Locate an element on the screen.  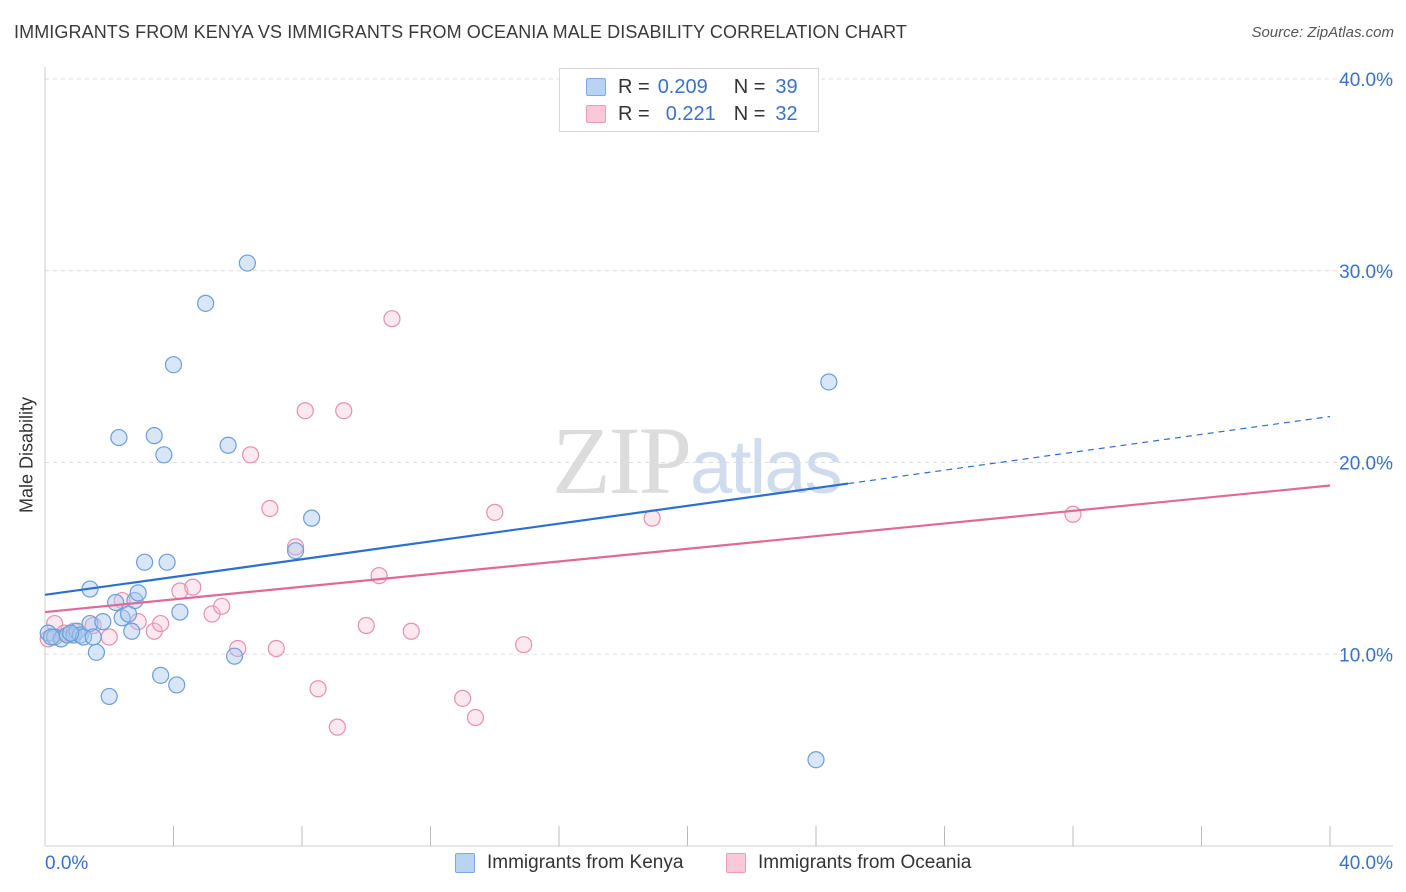
y-tick-label-20: 20.0% is located at coordinates (1366, 464).